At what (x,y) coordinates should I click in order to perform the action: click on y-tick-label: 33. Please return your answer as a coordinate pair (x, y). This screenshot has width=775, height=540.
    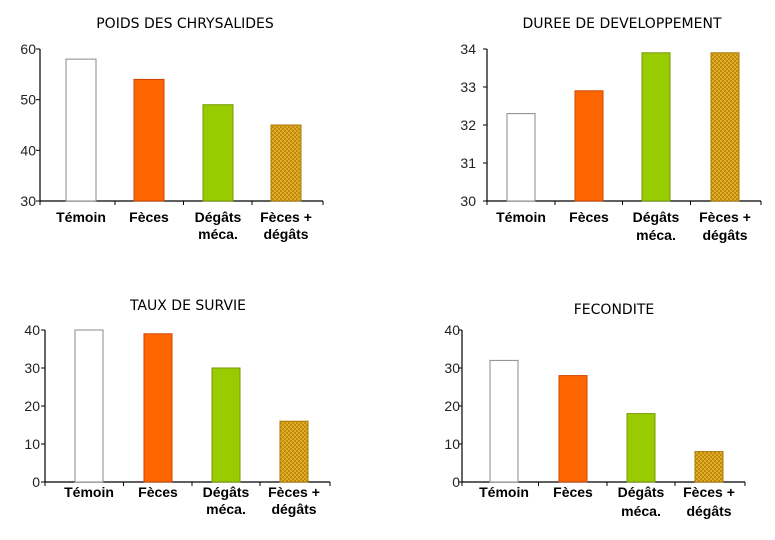
    Looking at the image, I should click on (468, 87).